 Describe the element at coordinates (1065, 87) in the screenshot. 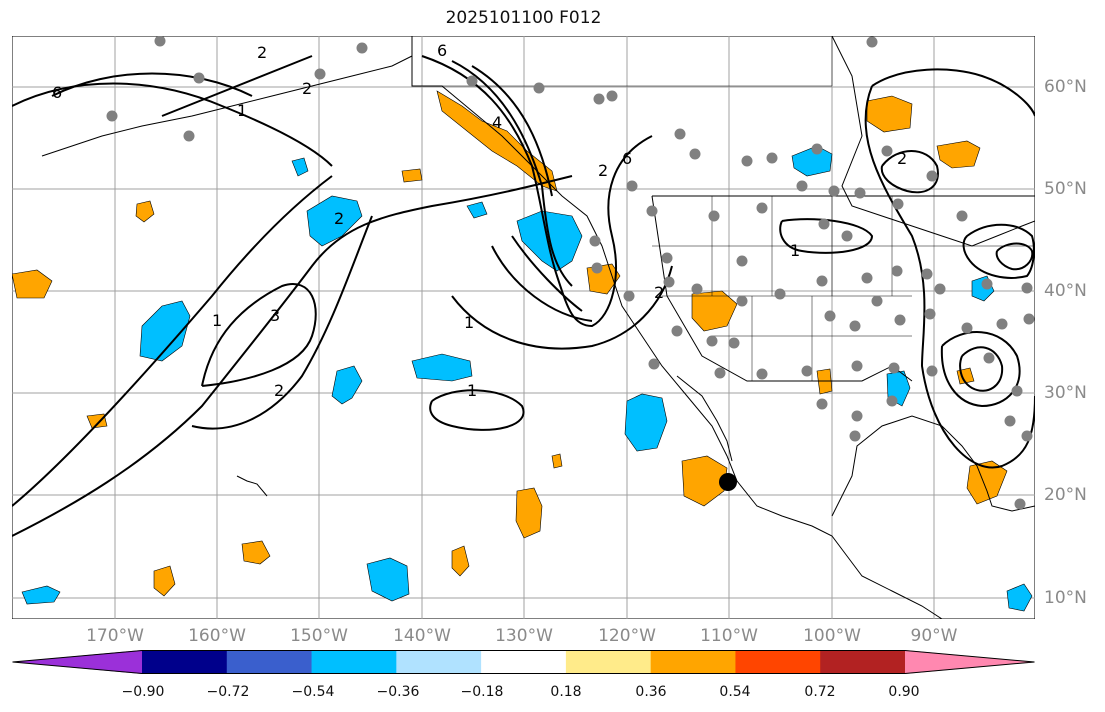

I see `lat-label: 60°N` at that location.